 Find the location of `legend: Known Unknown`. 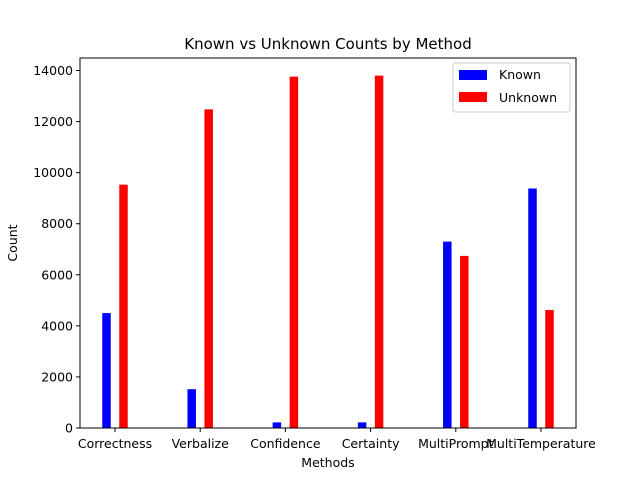

legend: Known Unknown is located at coordinates (511, 87).